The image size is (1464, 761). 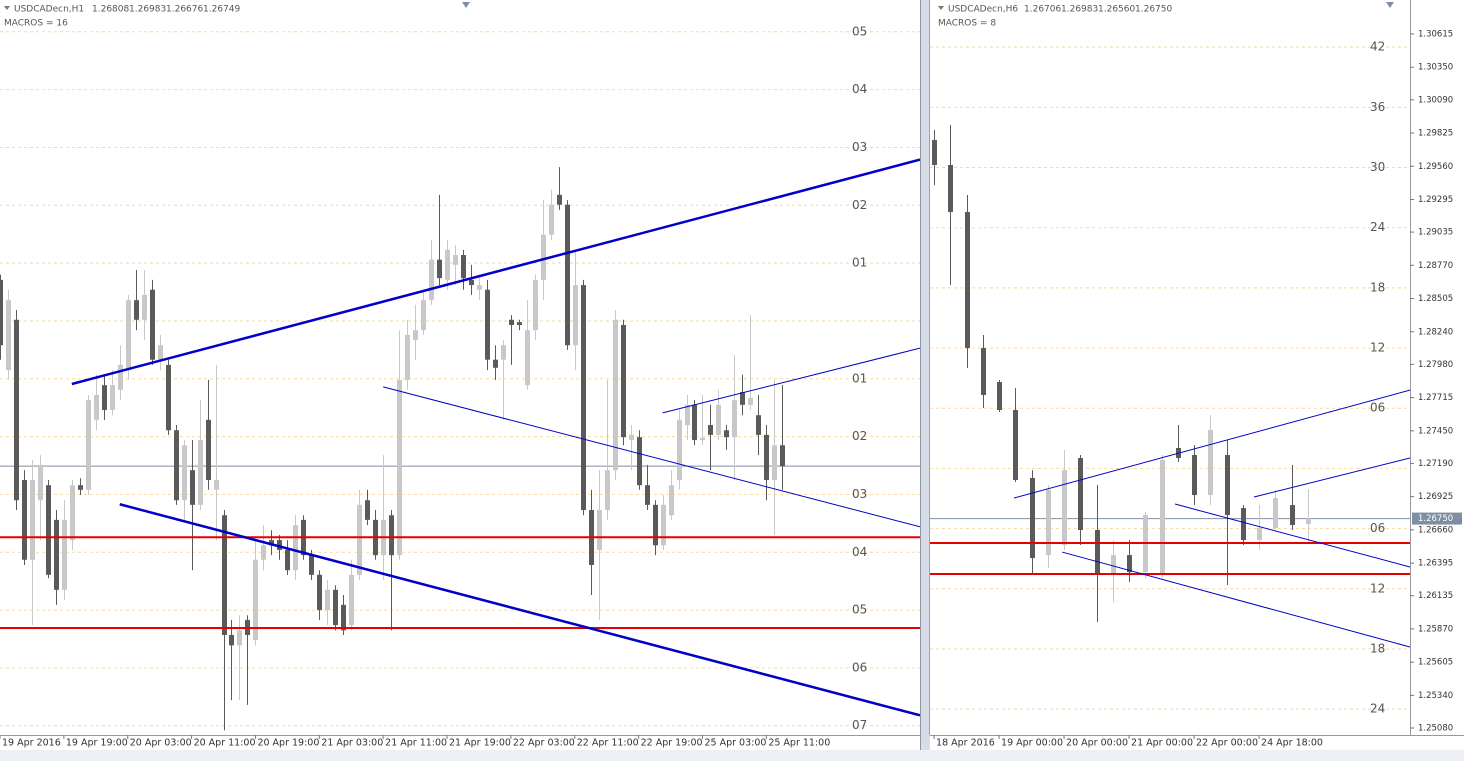 I want to click on window-frame, so click(x=925, y=380).